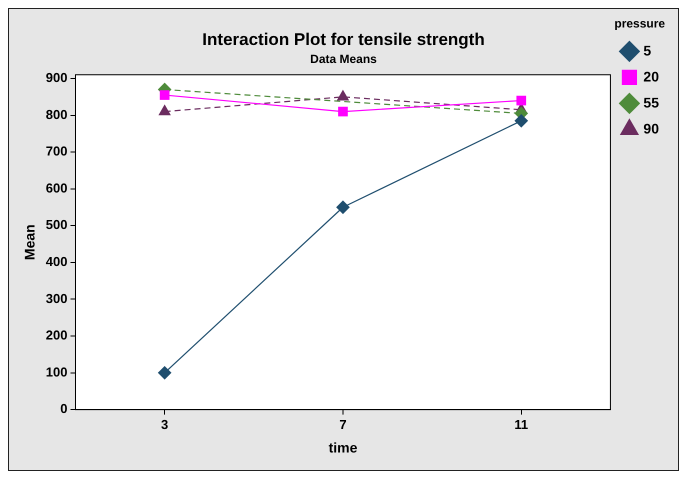 The height and width of the screenshot is (479, 687). What do you see at coordinates (57, 114) in the screenshot?
I see `y-tick-label: 800` at bounding box center [57, 114].